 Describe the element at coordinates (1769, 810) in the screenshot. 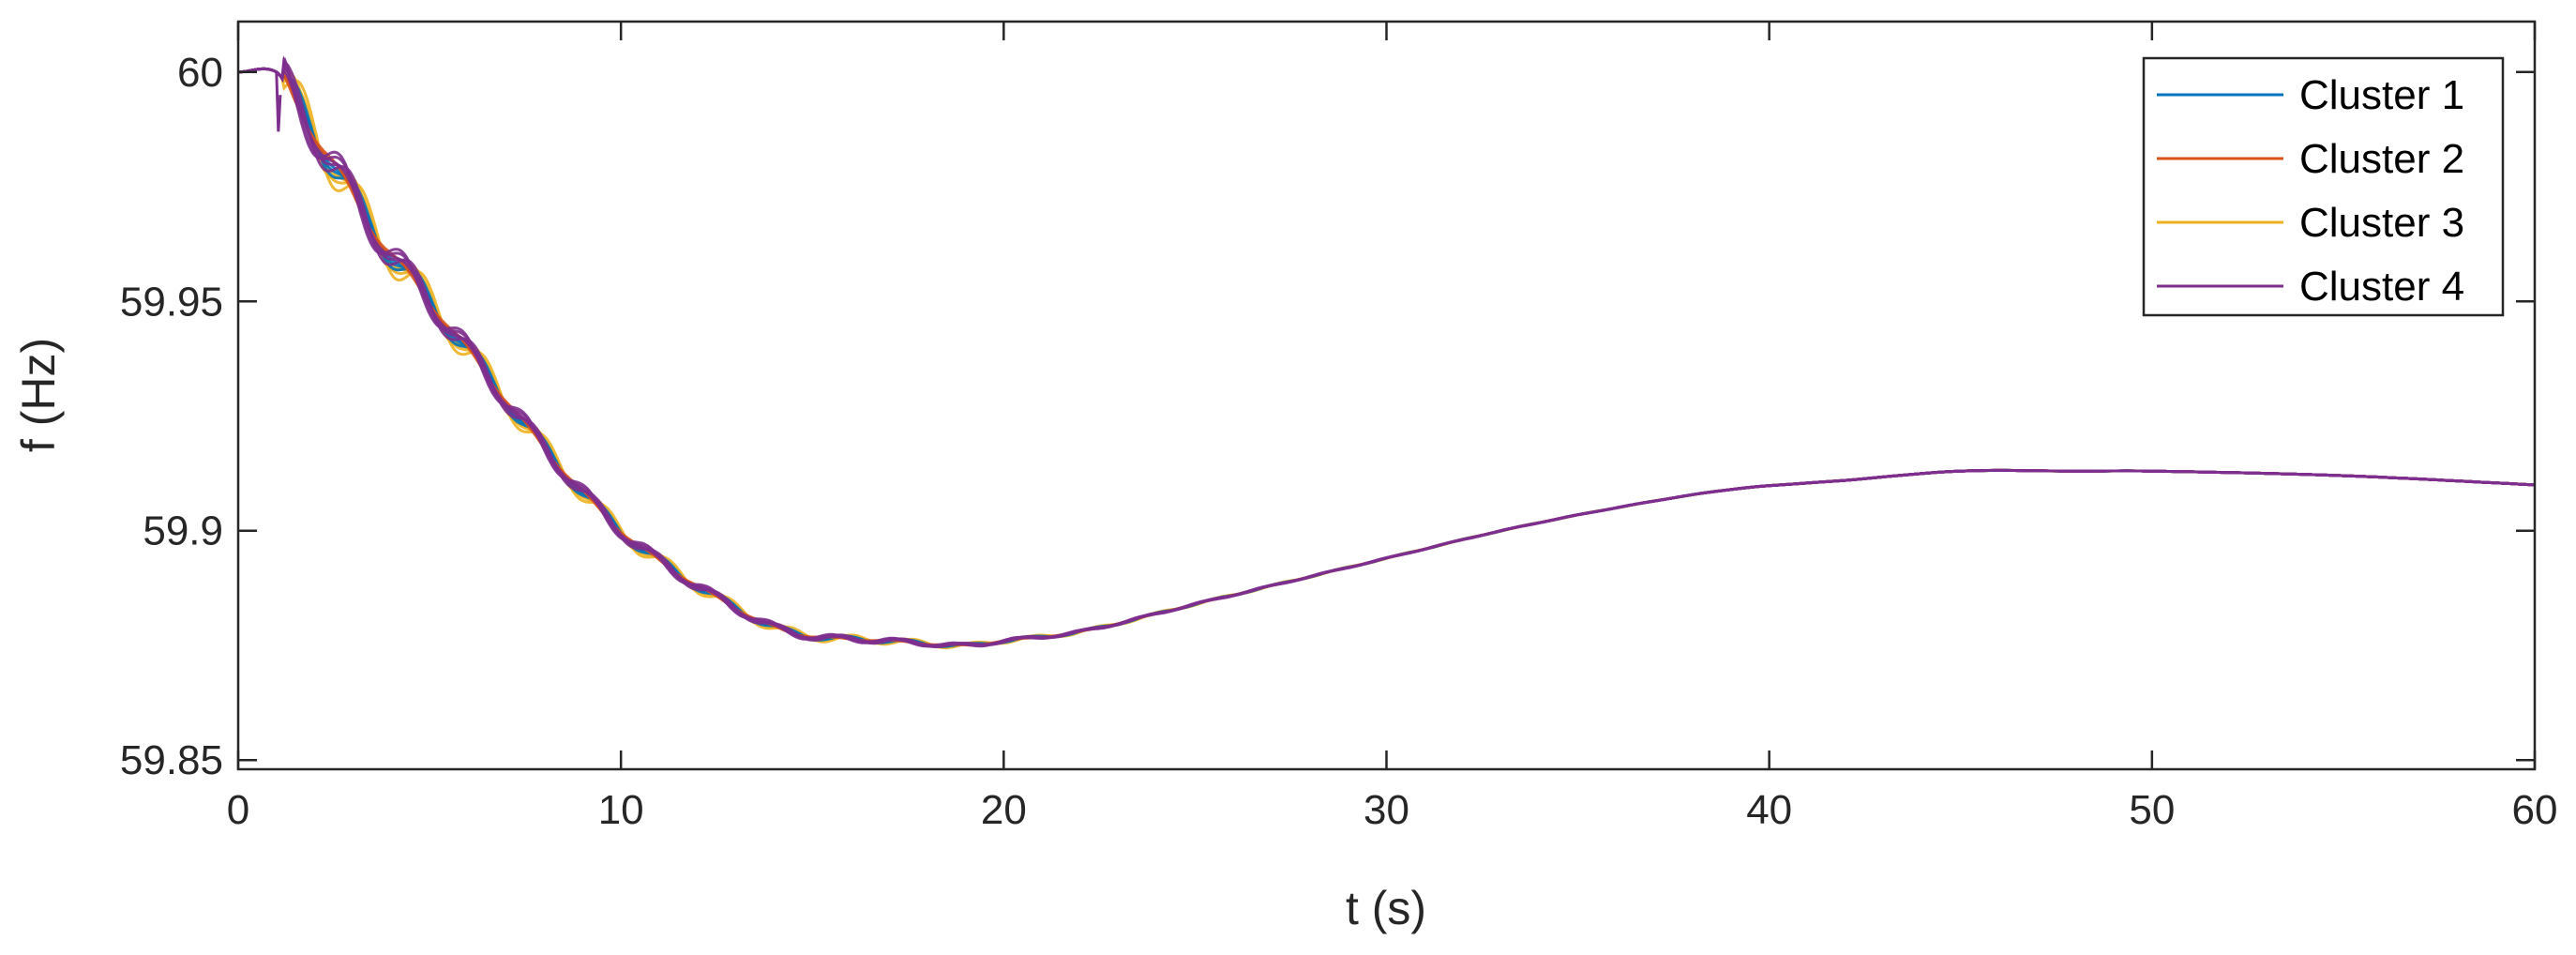

I see `x-tick-label: 40` at that location.